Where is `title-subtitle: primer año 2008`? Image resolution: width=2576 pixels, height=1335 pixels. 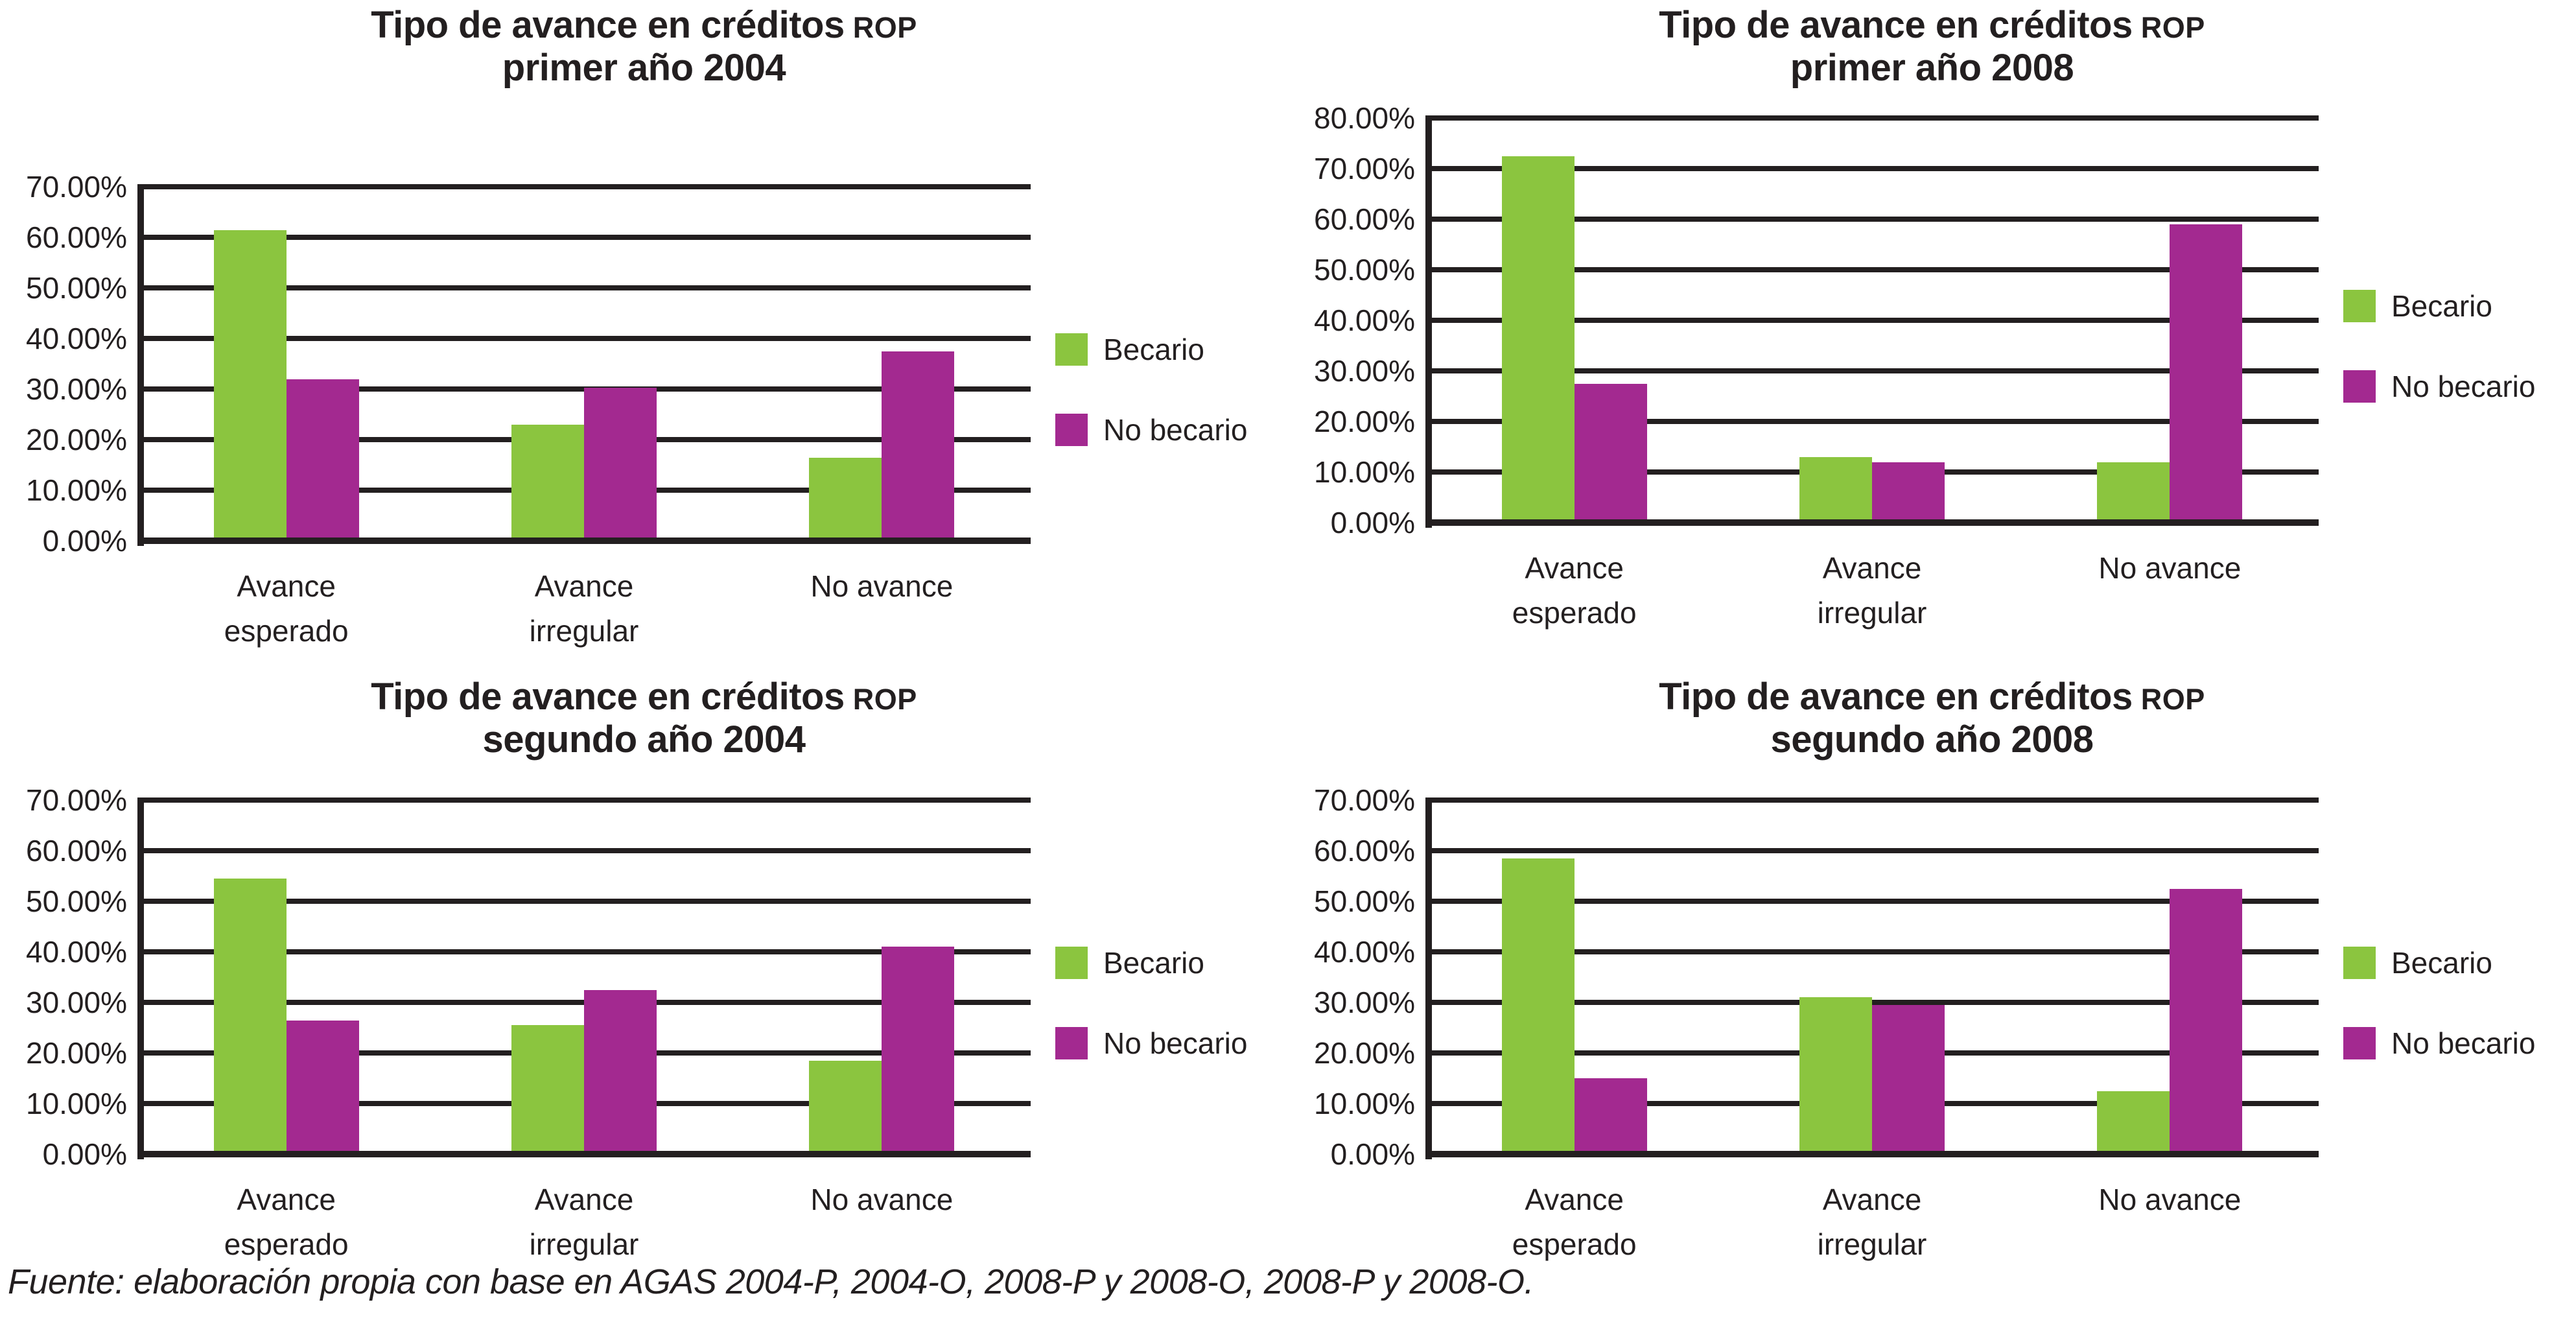 title-subtitle: primer año 2008 is located at coordinates (1932, 68).